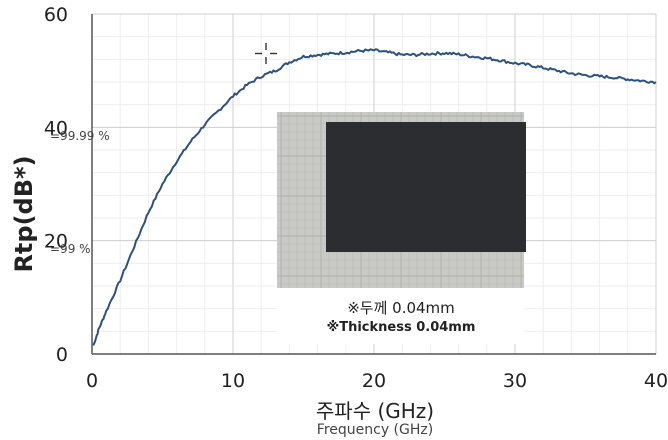 The height and width of the screenshot is (440, 668). Describe the element at coordinates (62, 355) in the screenshot. I see `y-tick-label: 0` at that location.